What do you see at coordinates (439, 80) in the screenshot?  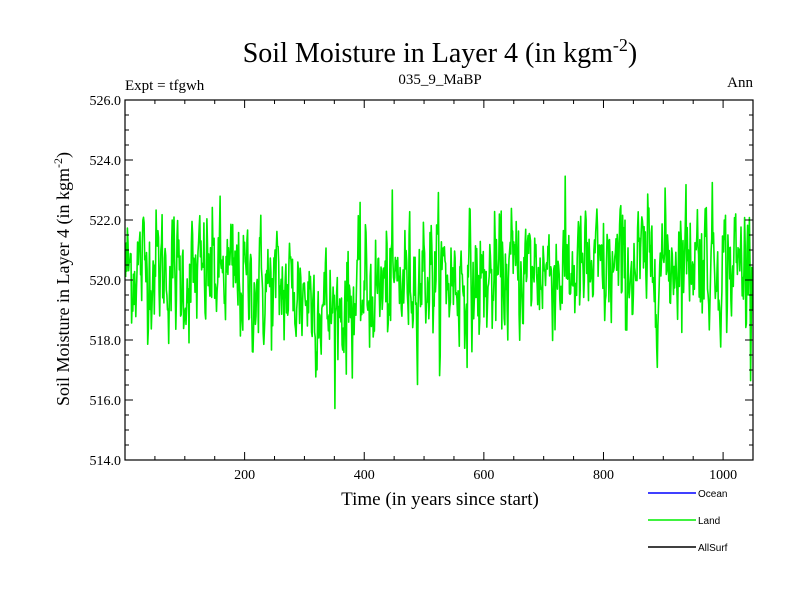 I see `subtitle-period: 035_9_MaBP` at bounding box center [439, 80].